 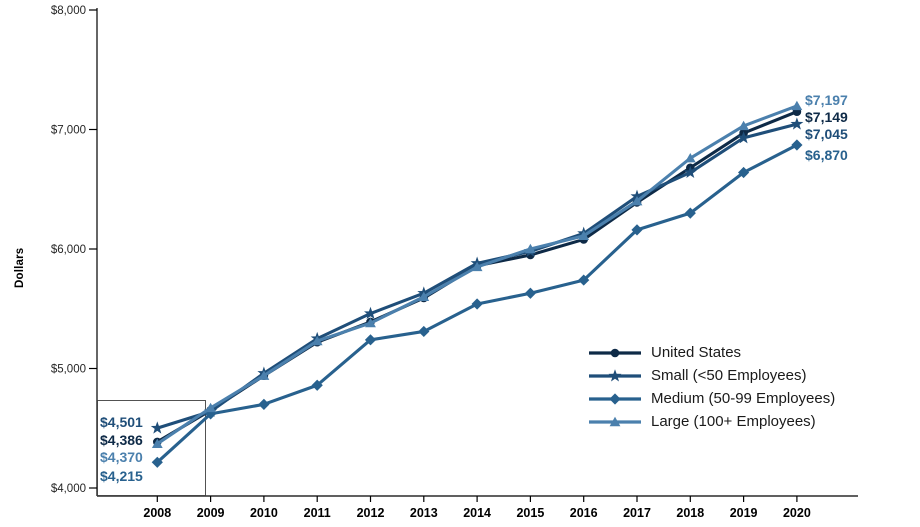 What do you see at coordinates (826, 117) in the screenshot?
I see `end-value-label-united-states: $7,149` at bounding box center [826, 117].